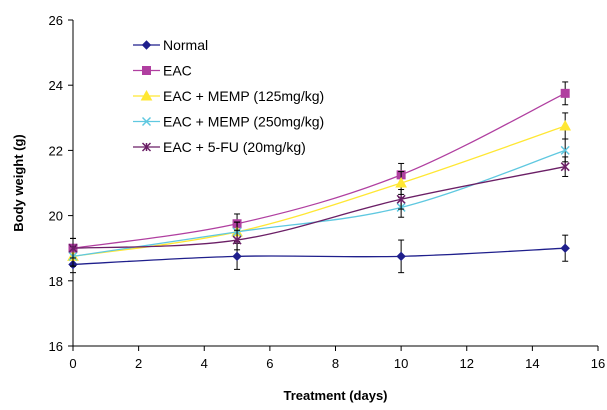  I want to click on legend-label: EAC + 5-FU (20mg/kg), so click(234, 147).